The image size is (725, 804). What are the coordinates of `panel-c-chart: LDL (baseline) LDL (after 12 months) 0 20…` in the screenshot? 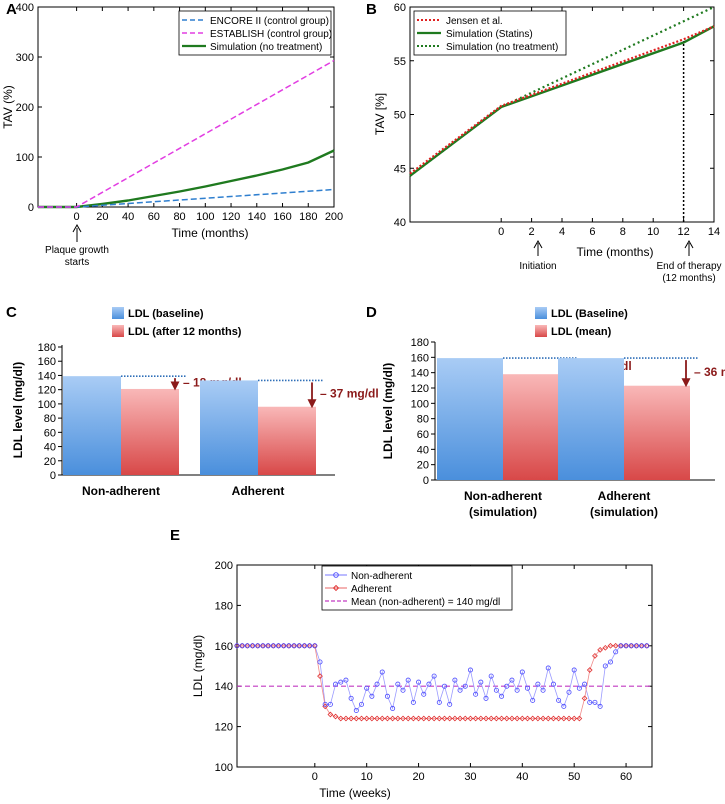 It's located at (195, 402).